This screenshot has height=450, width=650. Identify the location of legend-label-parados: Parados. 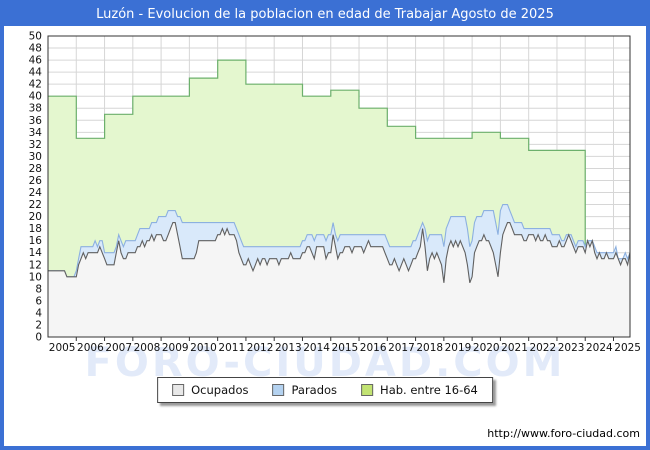
(314, 390).